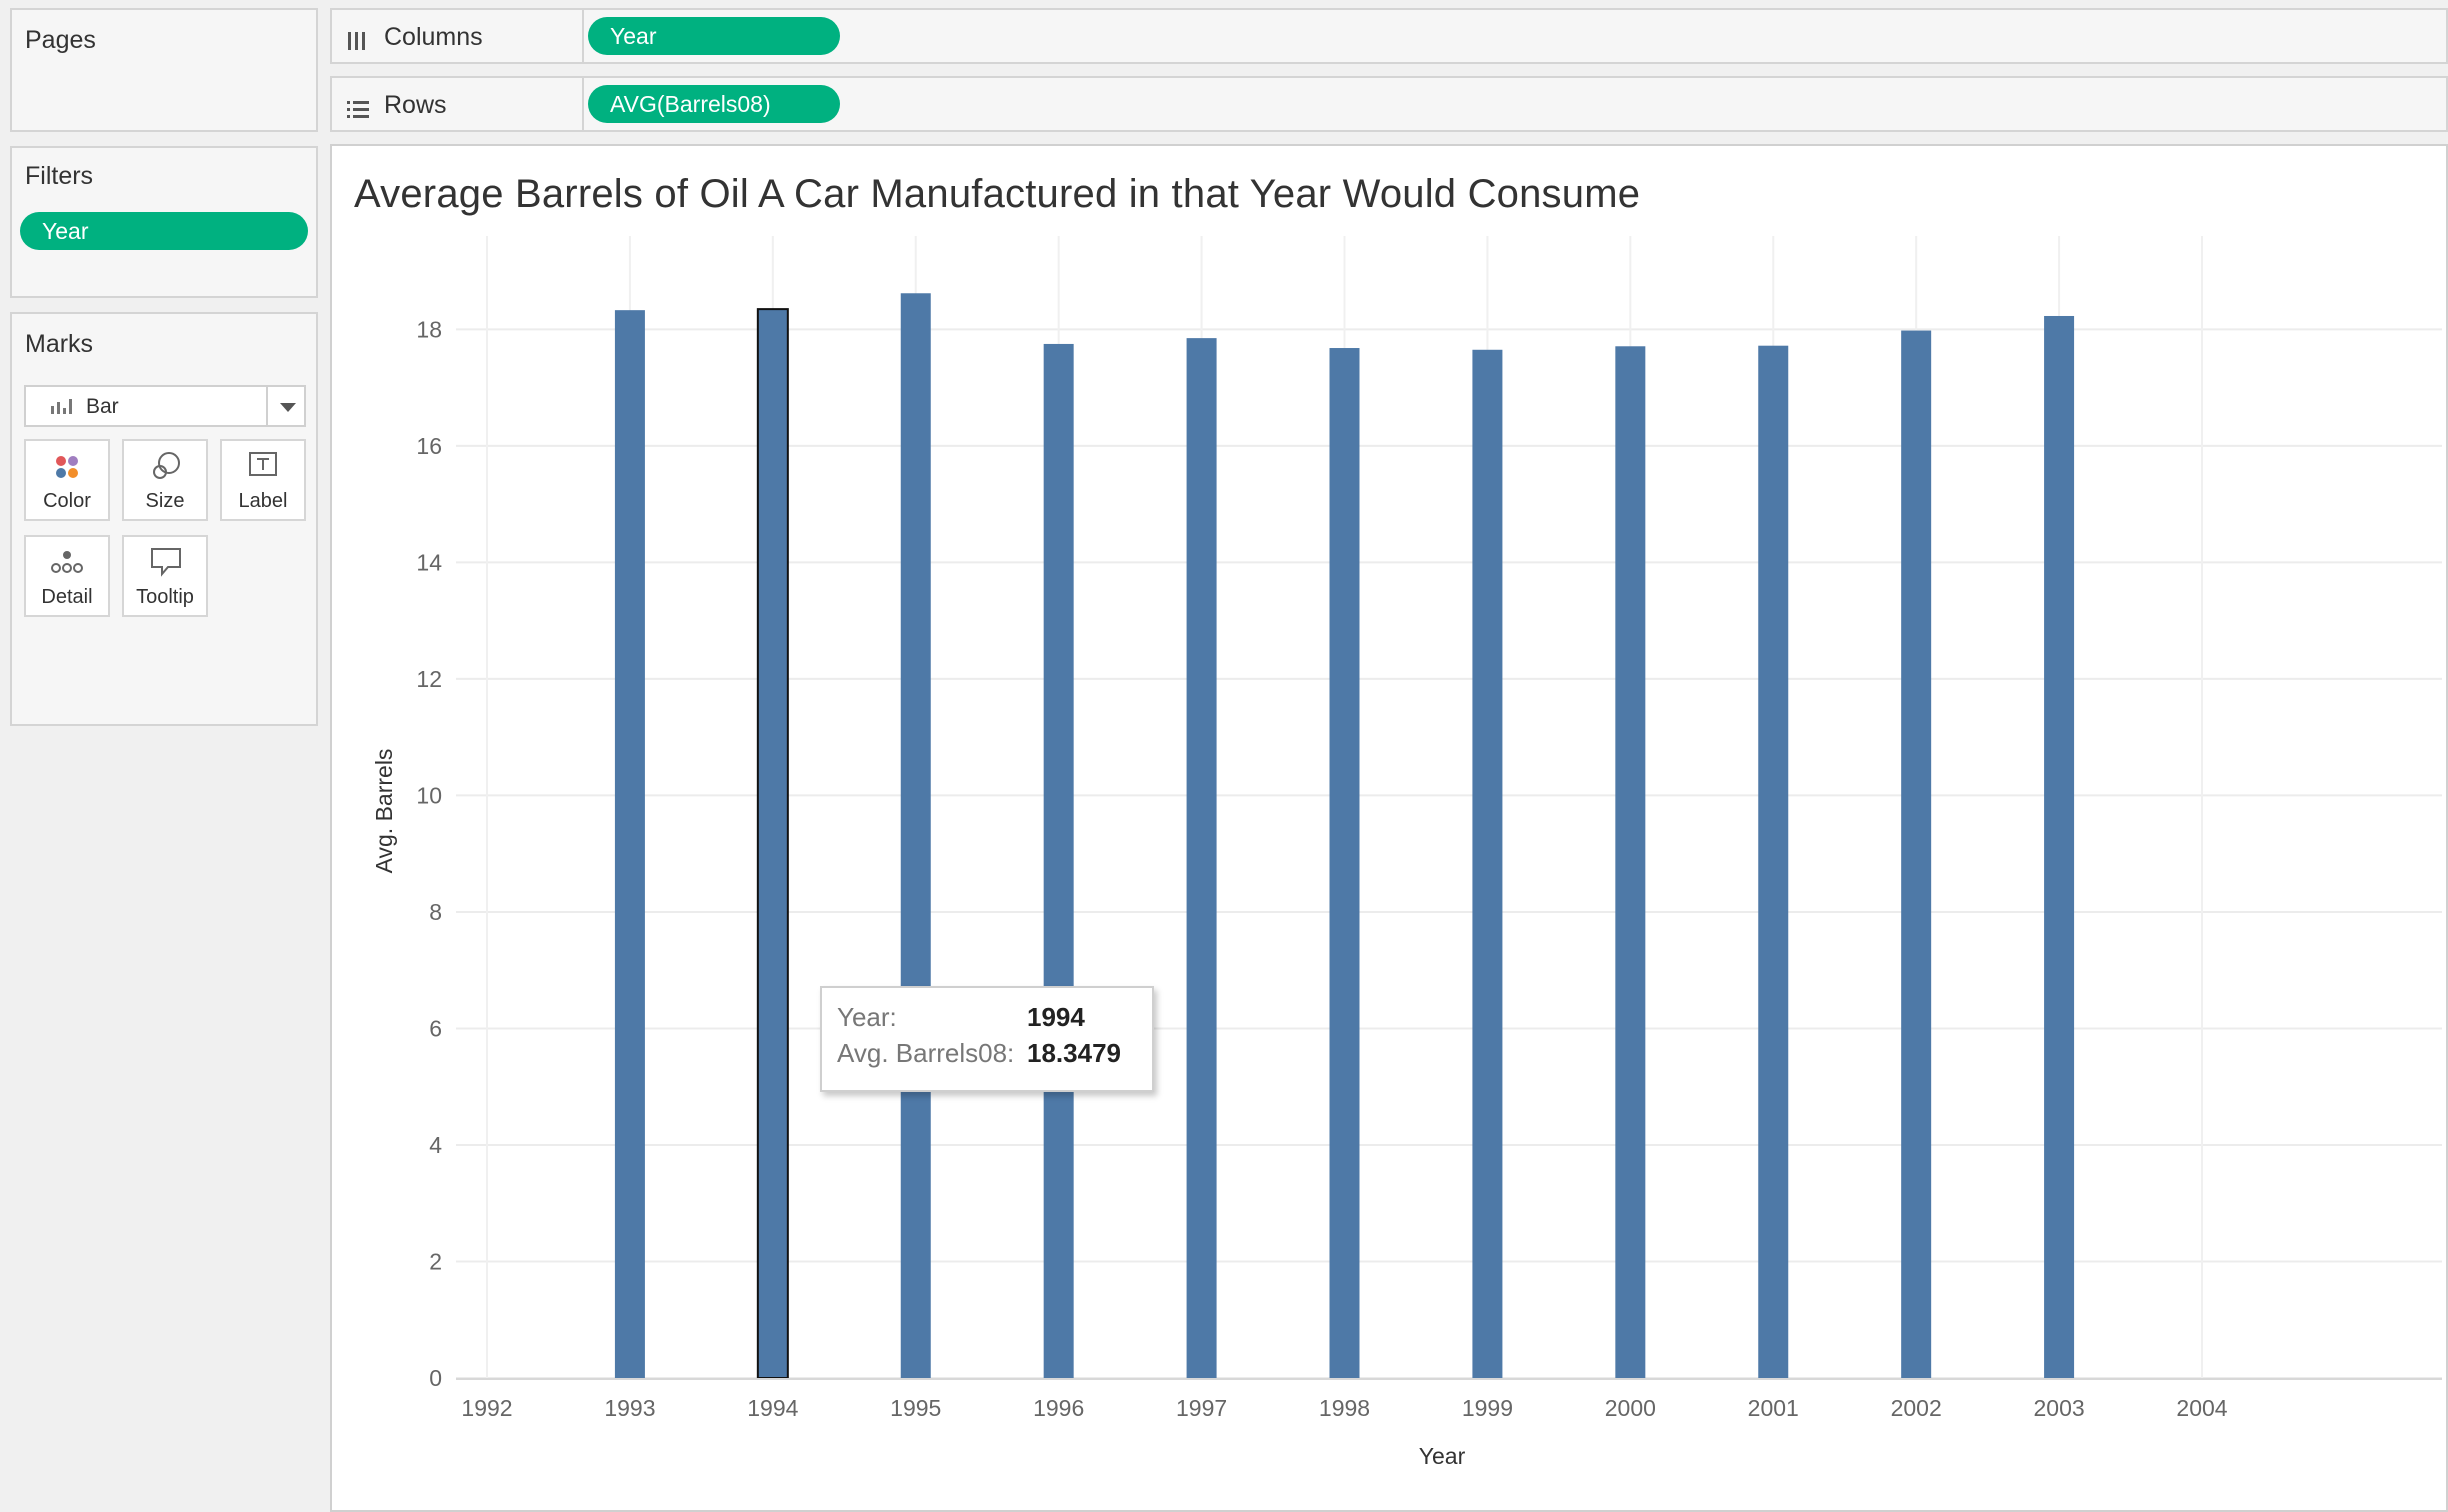 This screenshot has height=1512, width=2448. Describe the element at coordinates (60, 40) in the screenshot. I see `pages-title: Pages` at that location.